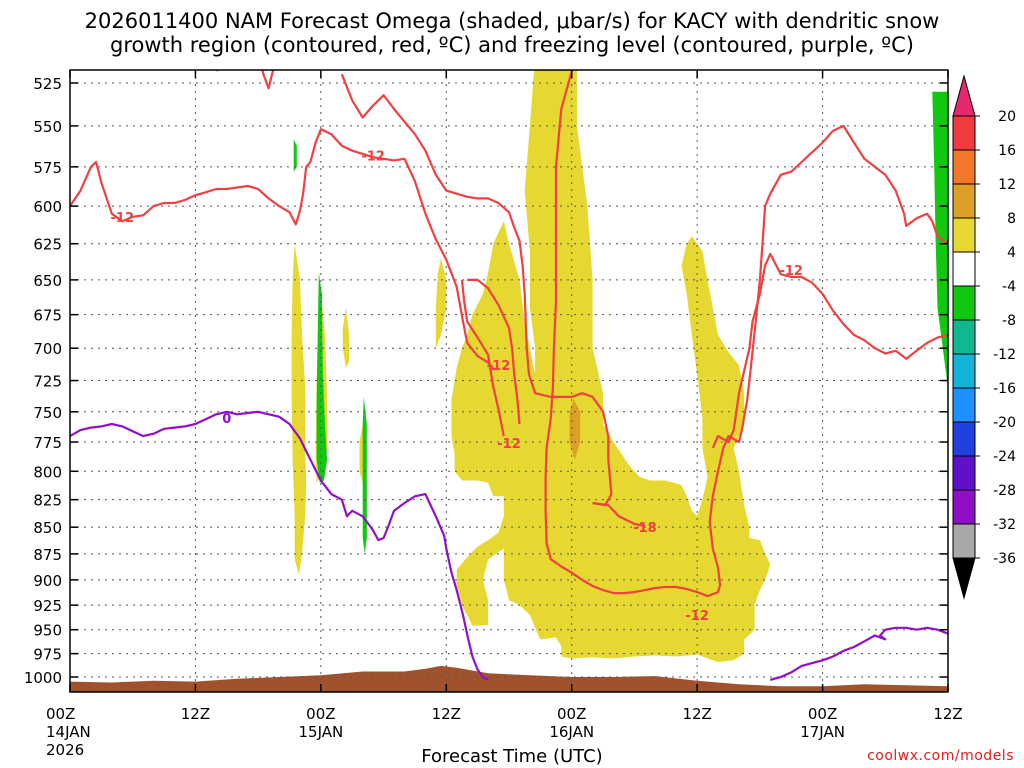 The image size is (1024, 768). What do you see at coordinates (47, 606) in the screenshot?
I see `y-tick-label: 925` at bounding box center [47, 606].